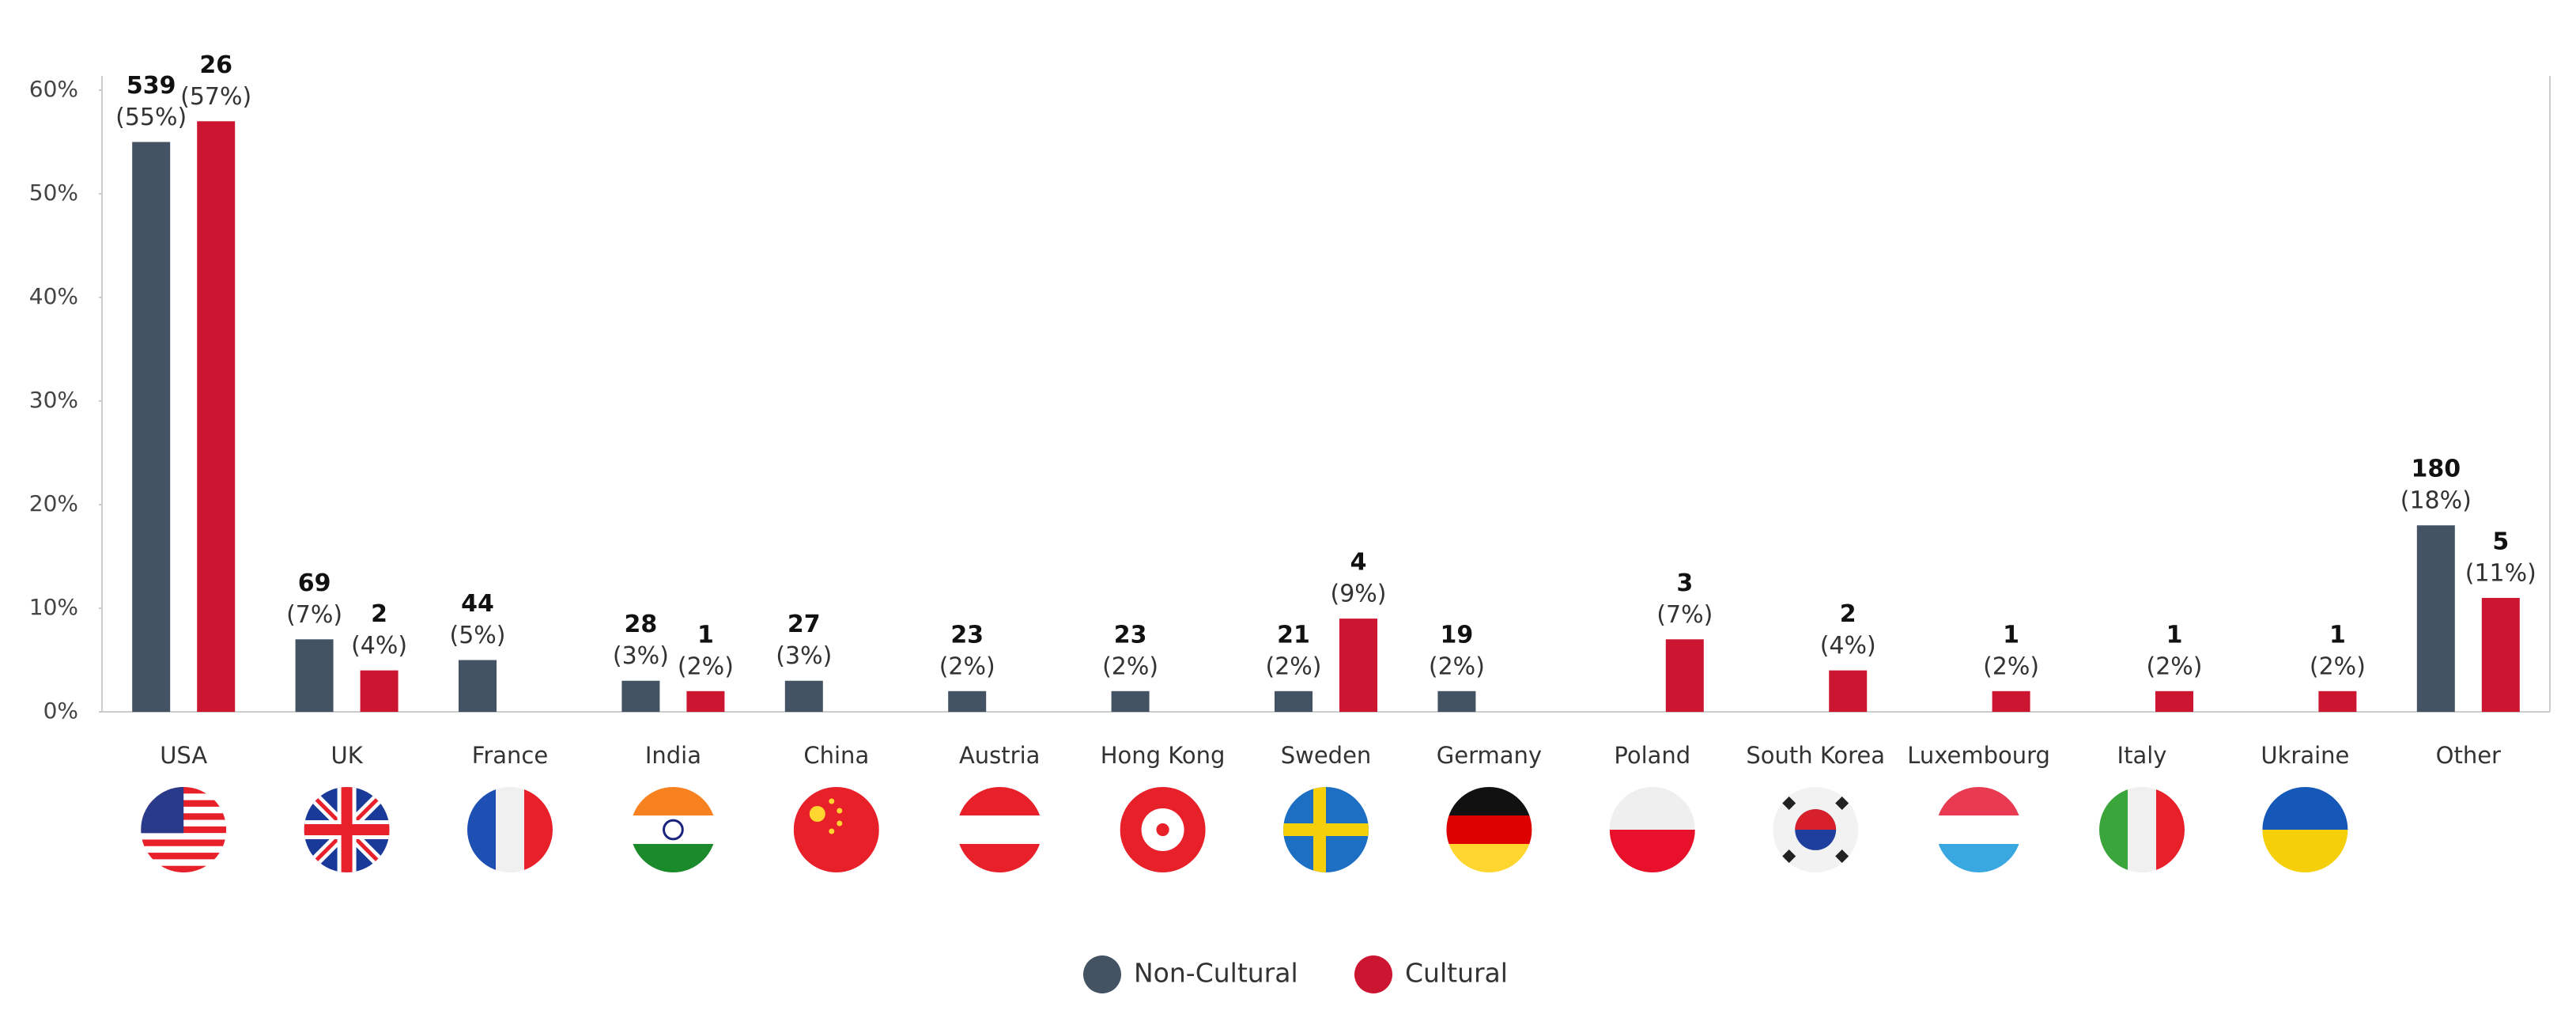  Describe the element at coordinates (1130, 635) in the screenshot. I see `count-label: 23` at that location.